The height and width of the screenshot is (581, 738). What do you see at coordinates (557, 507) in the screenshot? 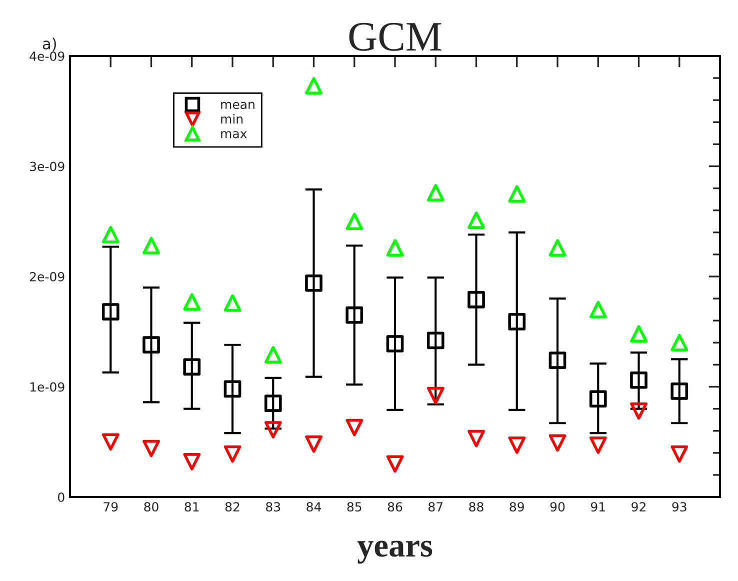
I see `x-tick-label: 90` at bounding box center [557, 507].